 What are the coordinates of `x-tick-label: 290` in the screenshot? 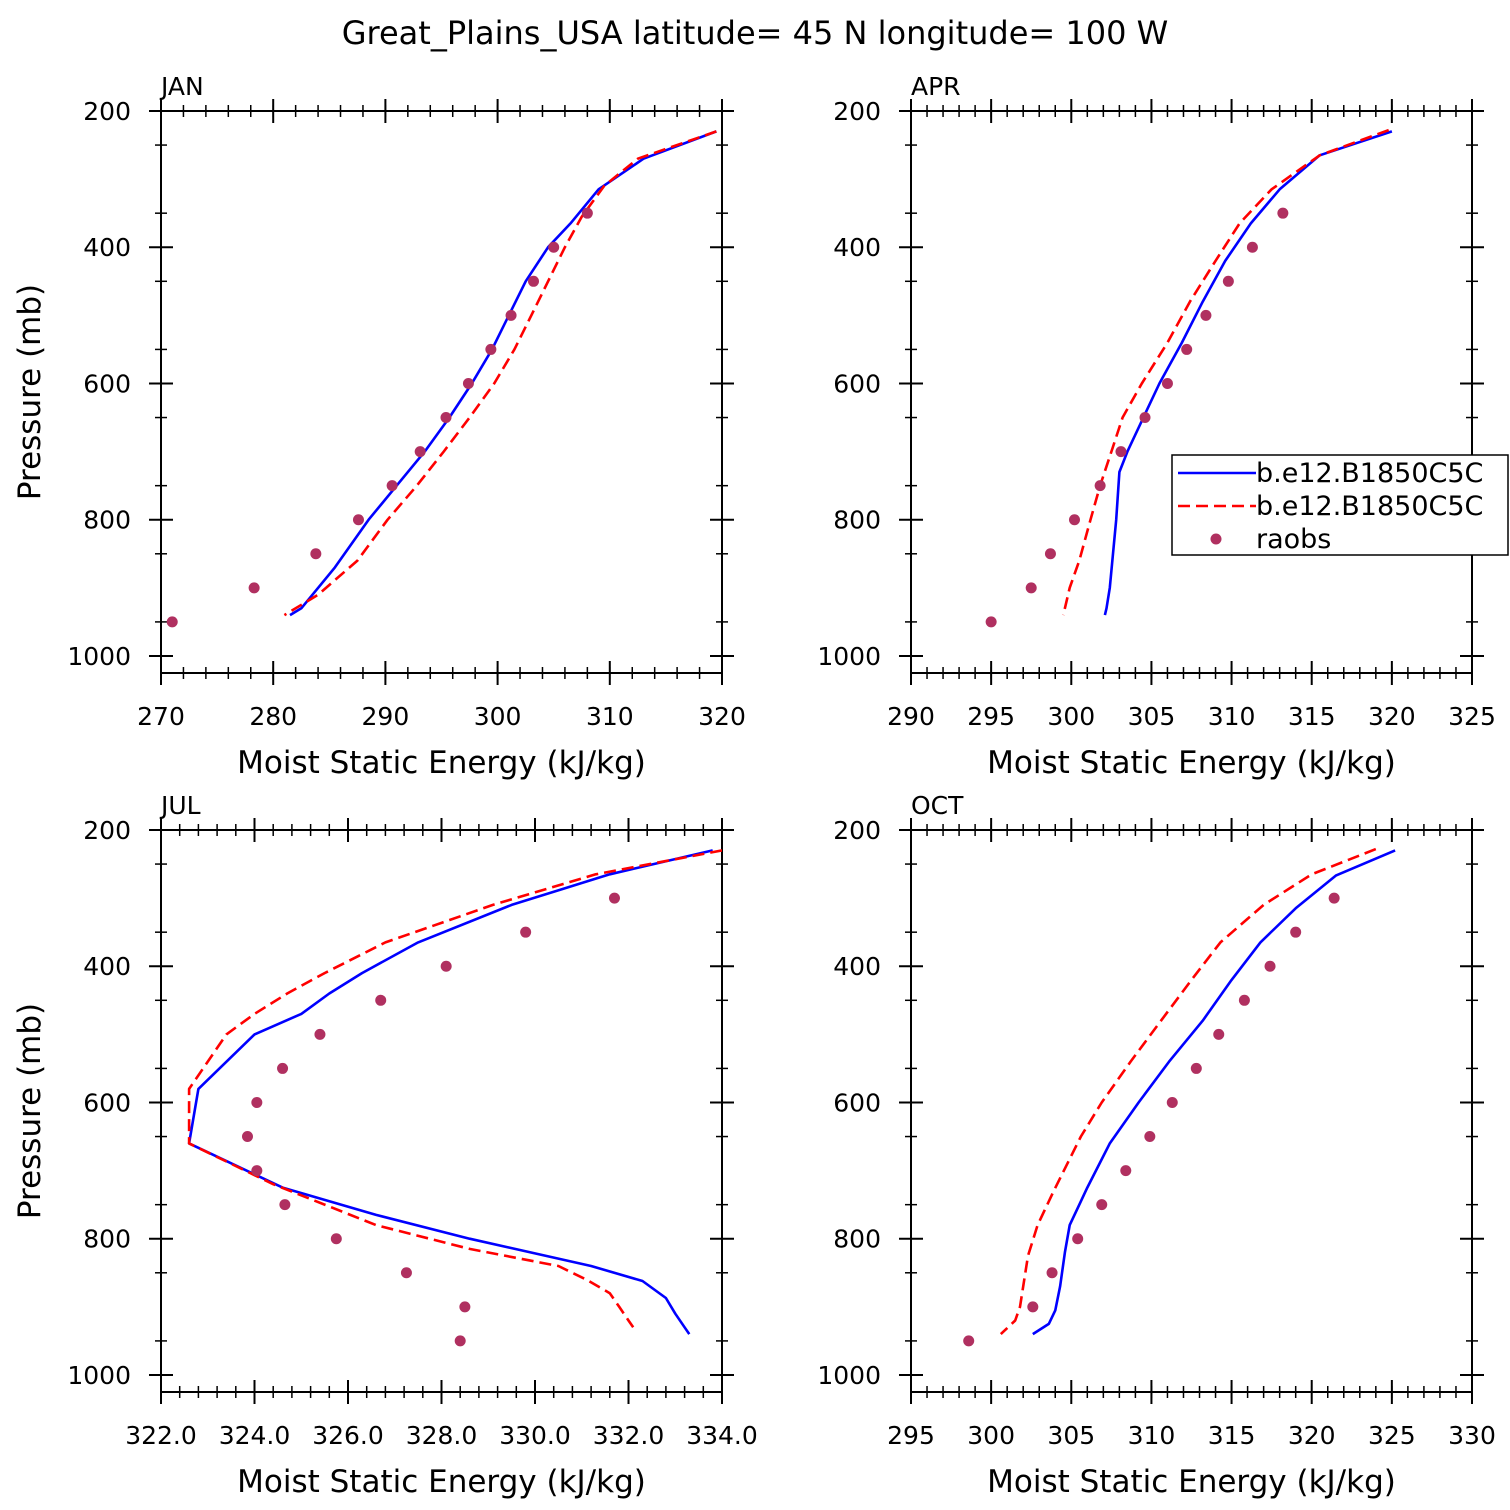 It's located at (911, 716).